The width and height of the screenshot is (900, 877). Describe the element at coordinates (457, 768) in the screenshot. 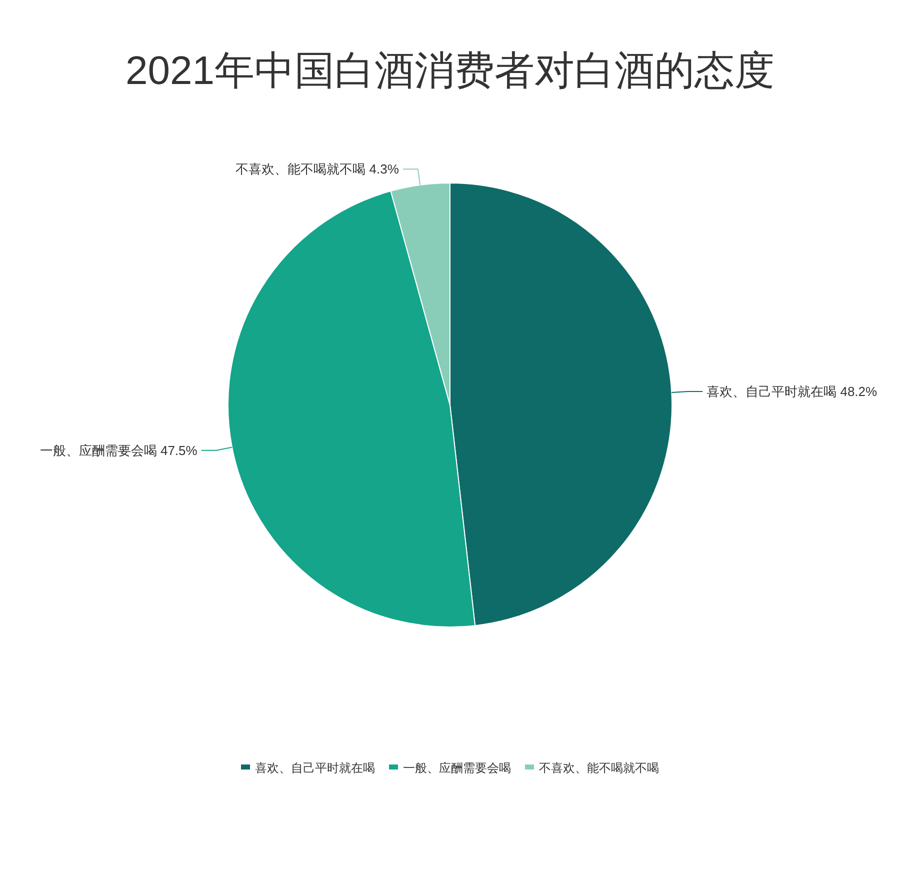

I see `legend-label: 一般、应酬需要会喝` at that location.